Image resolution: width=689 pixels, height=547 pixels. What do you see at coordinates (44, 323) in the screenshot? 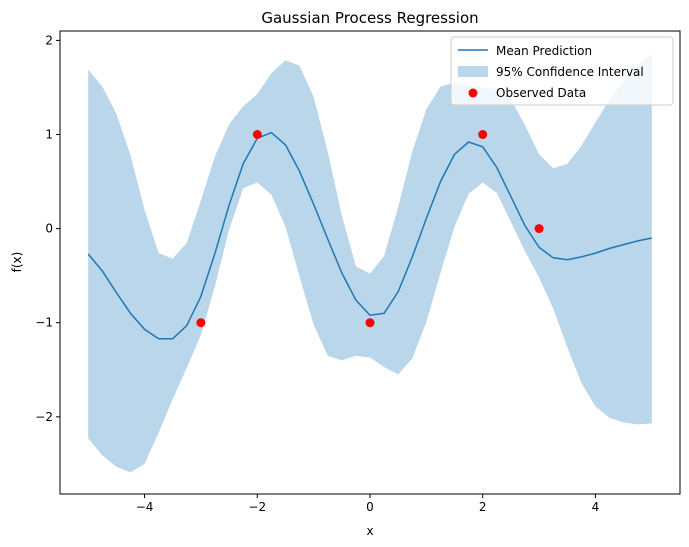
I see `y-tick-label: −1` at bounding box center [44, 323].